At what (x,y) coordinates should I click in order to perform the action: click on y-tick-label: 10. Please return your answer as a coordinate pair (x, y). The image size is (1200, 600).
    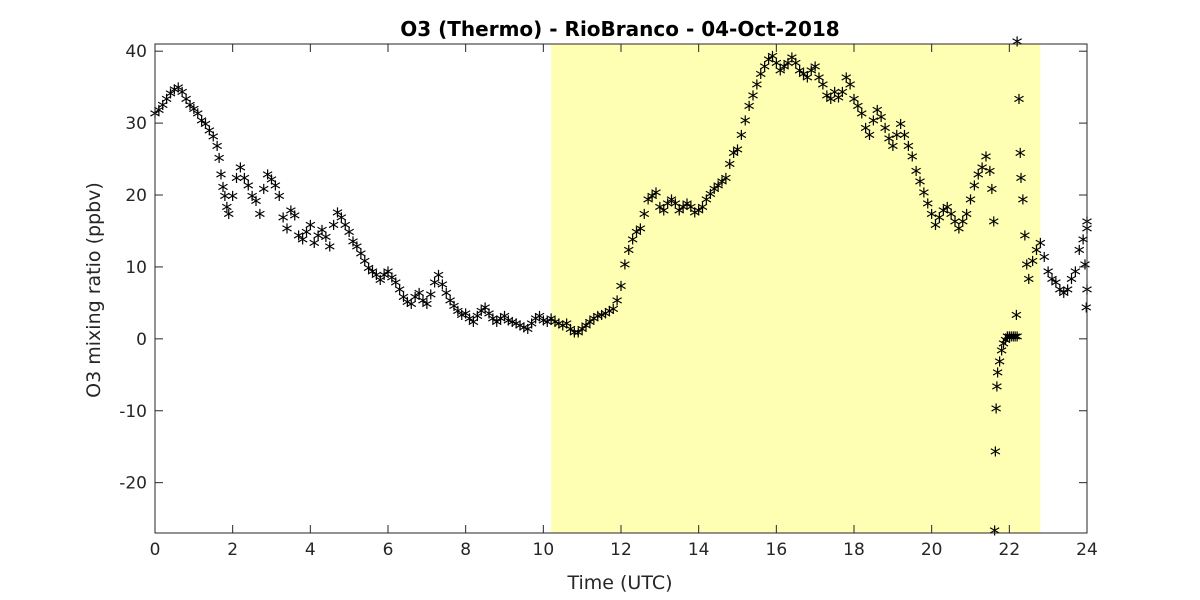
    Looking at the image, I should click on (136, 268).